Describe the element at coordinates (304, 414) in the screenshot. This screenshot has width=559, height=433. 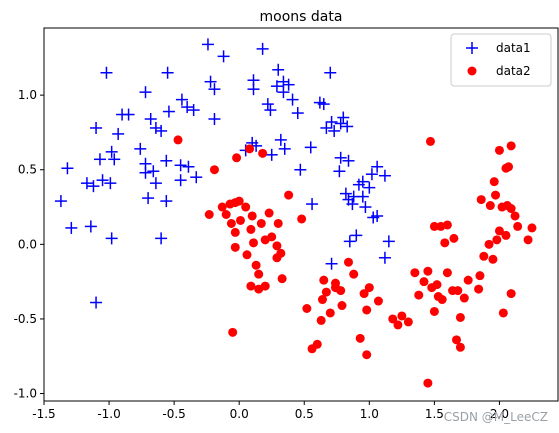
I see `x-tick-label: 0.5` at that location.